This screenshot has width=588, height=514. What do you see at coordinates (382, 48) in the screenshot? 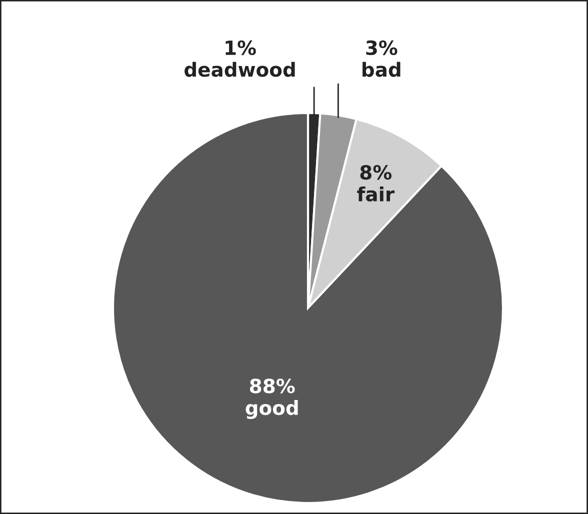
I see `data-label: 3%` at bounding box center [382, 48].